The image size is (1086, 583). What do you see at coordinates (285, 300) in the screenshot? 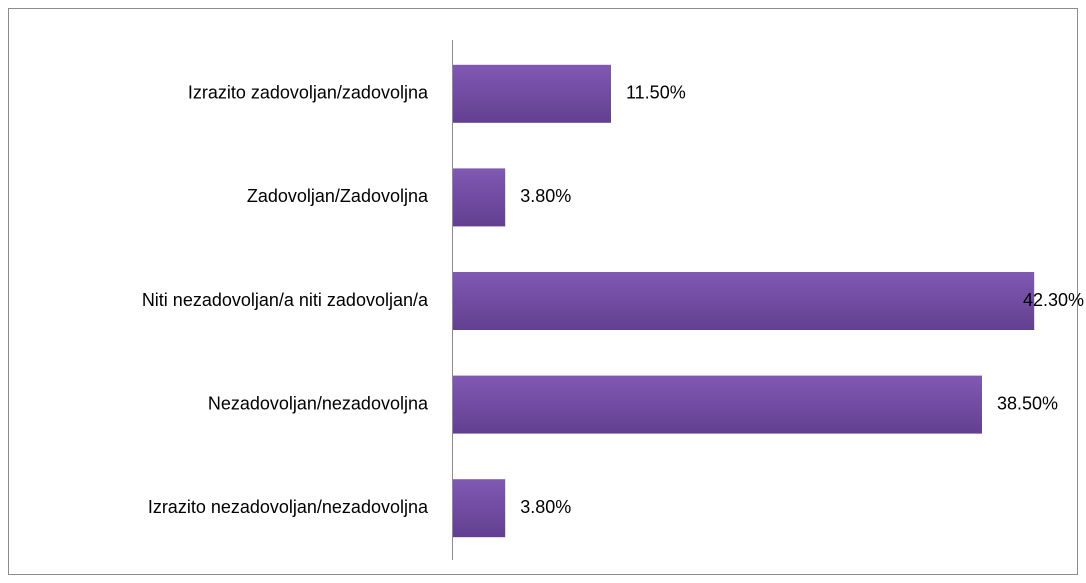
I see `category-label: Niti nezadovoljan/a niti zadovoljan/a` at bounding box center [285, 300].